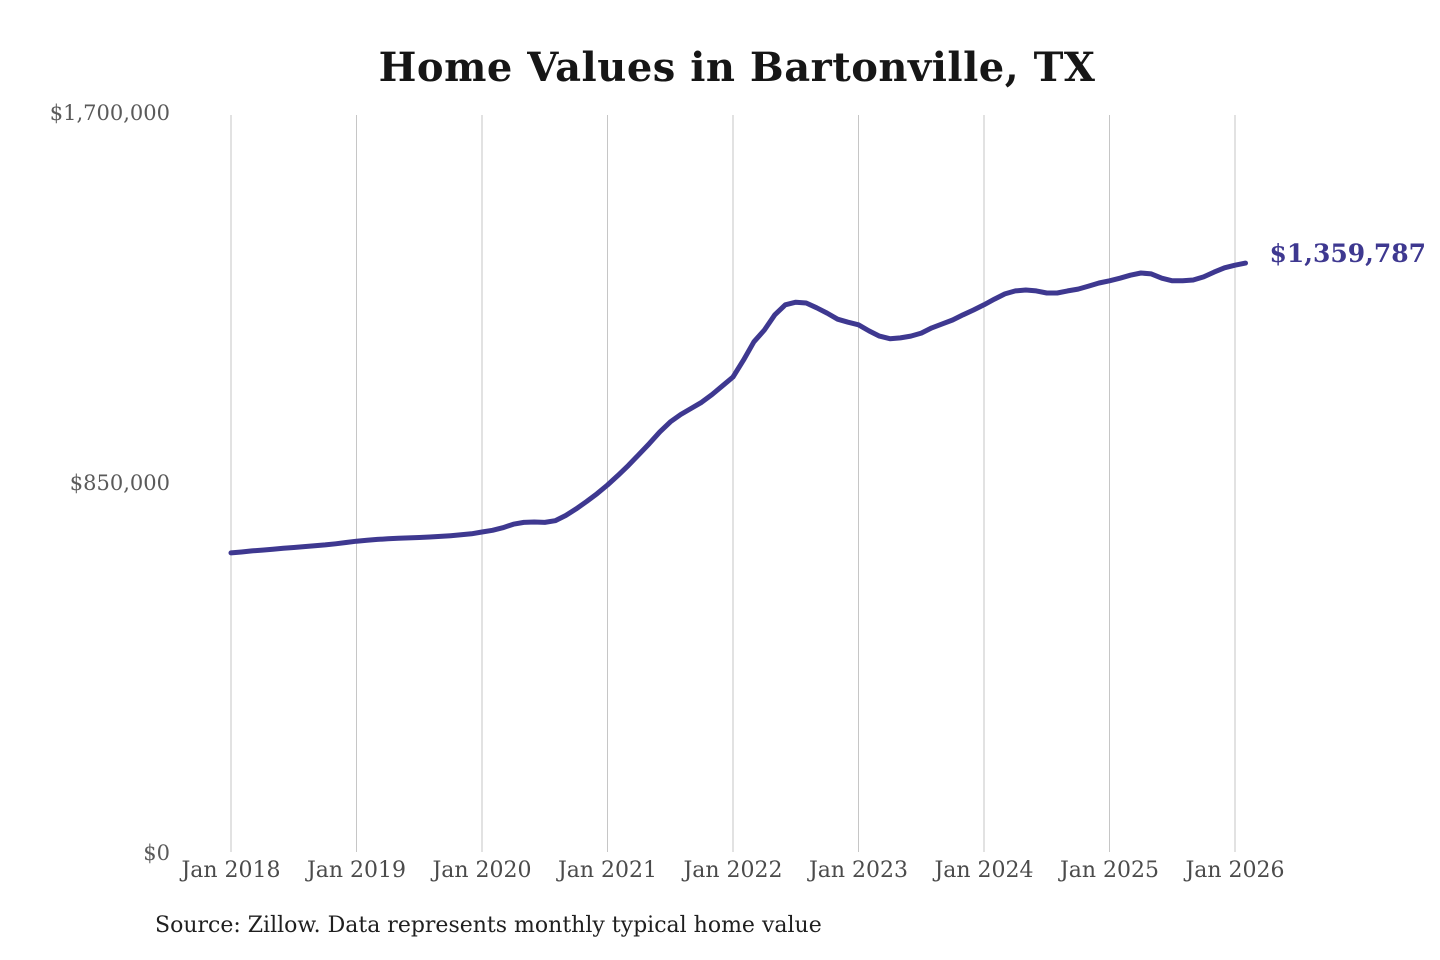  Describe the element at coordinates (119, 483) in the screenshot. I see `y-axis-tick-label: $850,000` at that location.